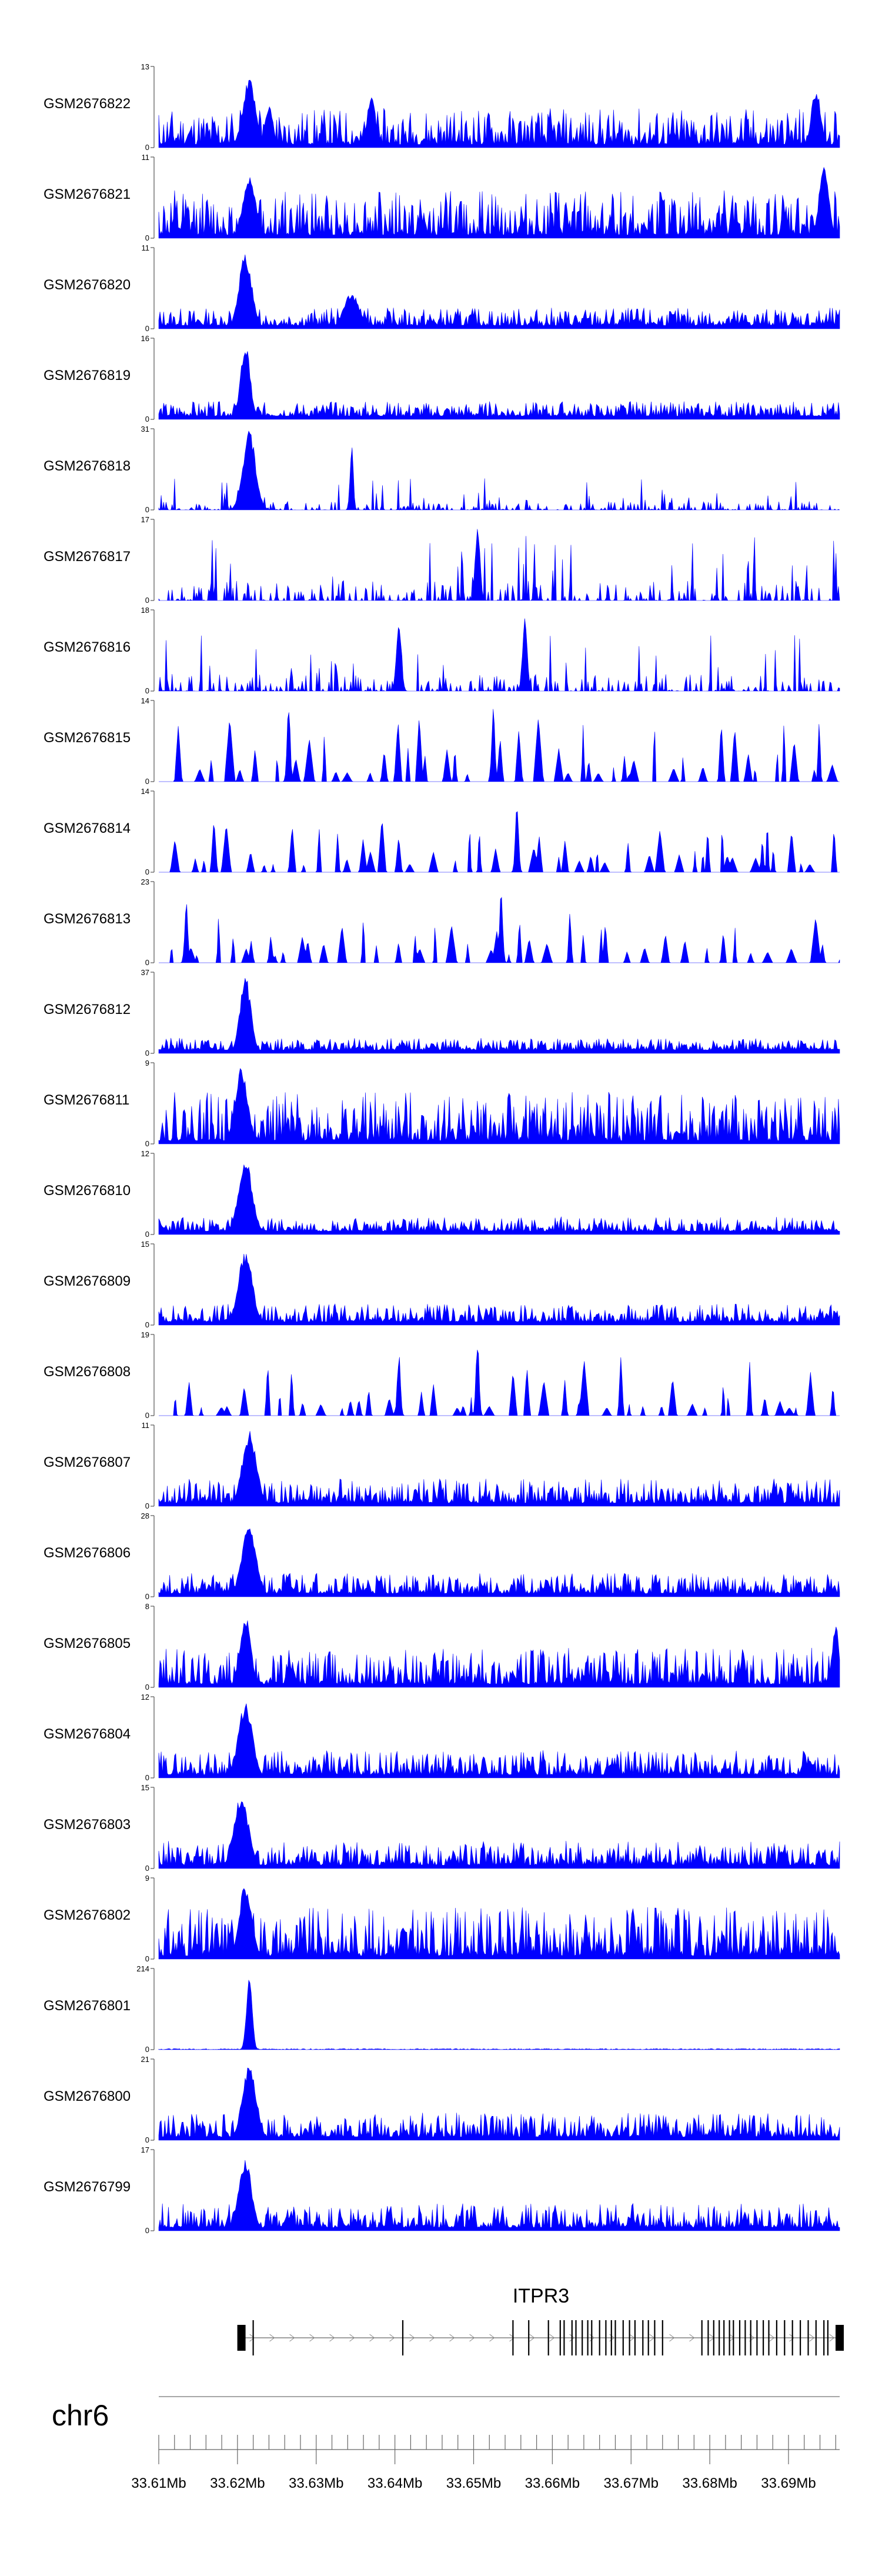  I want to click on x-tick-label: 33.62Mb, so click(237, 2483).